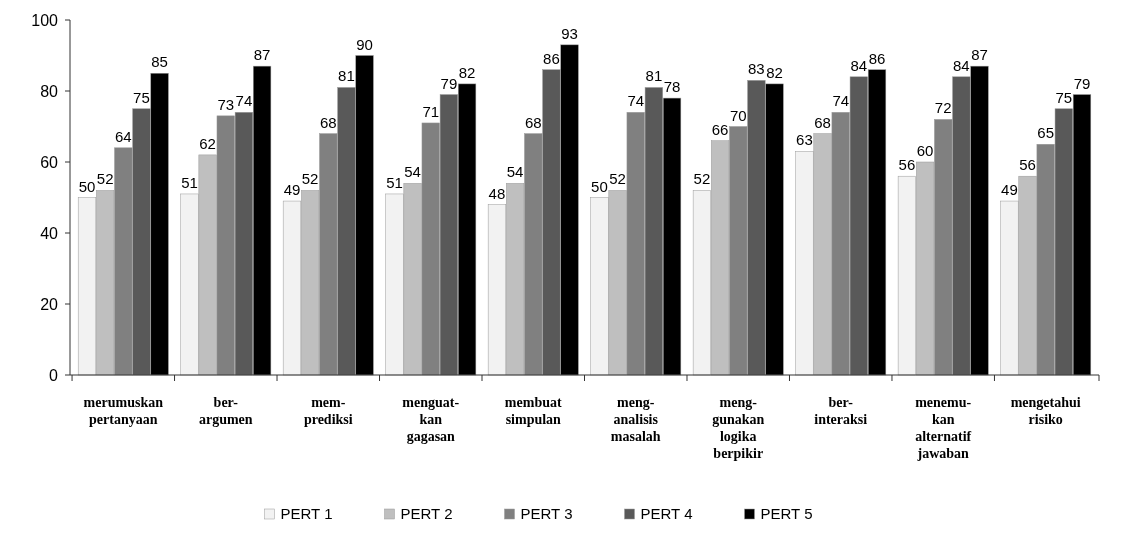  What do you see at coordinates (49, 162) in the screenshot?
I see `y-tick-label: 60` at bounding box center [49, 162].